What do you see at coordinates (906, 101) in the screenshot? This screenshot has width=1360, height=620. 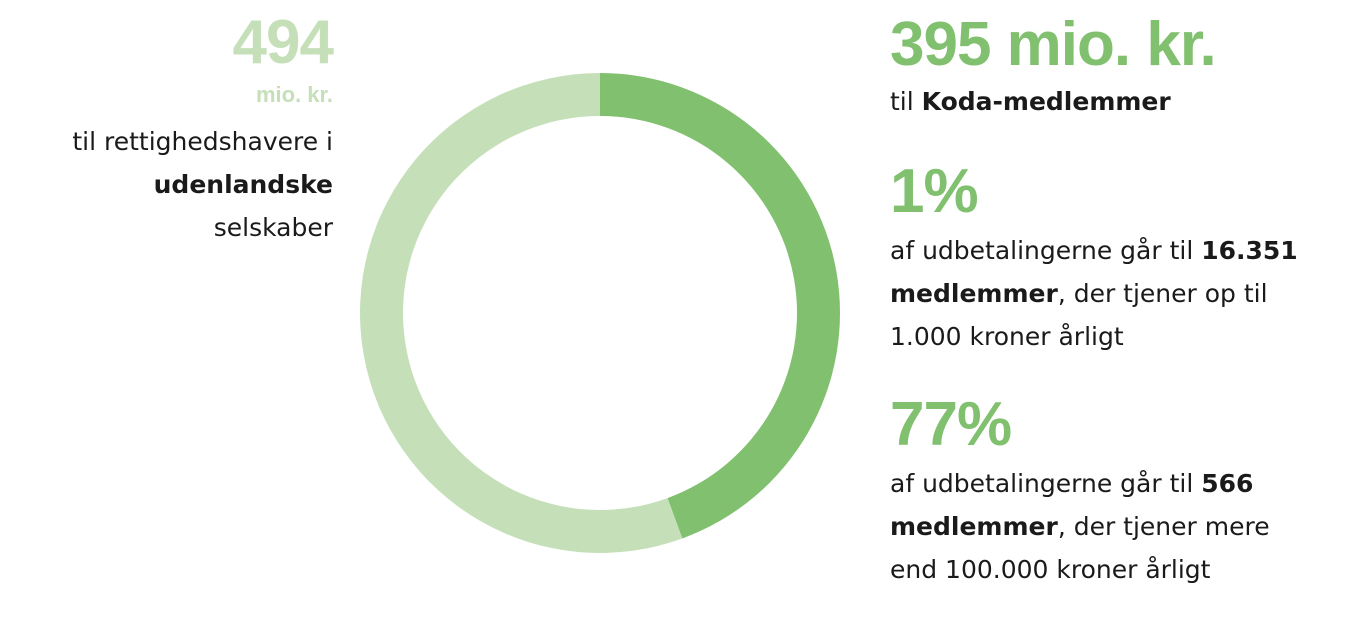 I see `text: til` at bounding box center [906, 101].